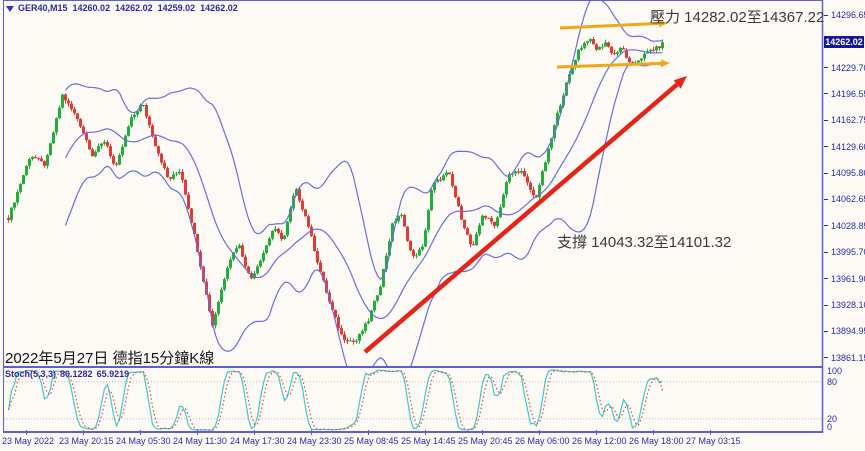  What do you see at coordinates (219, 8) in the screenshot?
I see `close-value: 14262.02` at bounding box center [219, 8].